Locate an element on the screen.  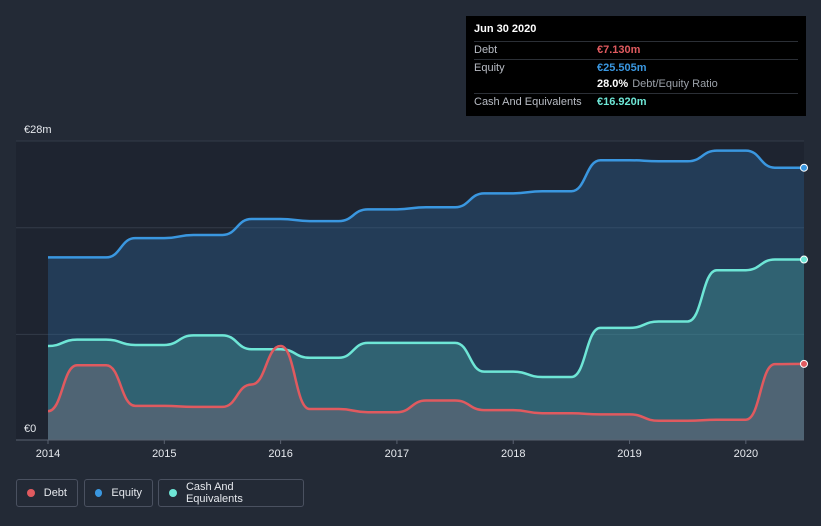
tooltip-ratio-value: 28.0% is located at coordinates (613, 84).